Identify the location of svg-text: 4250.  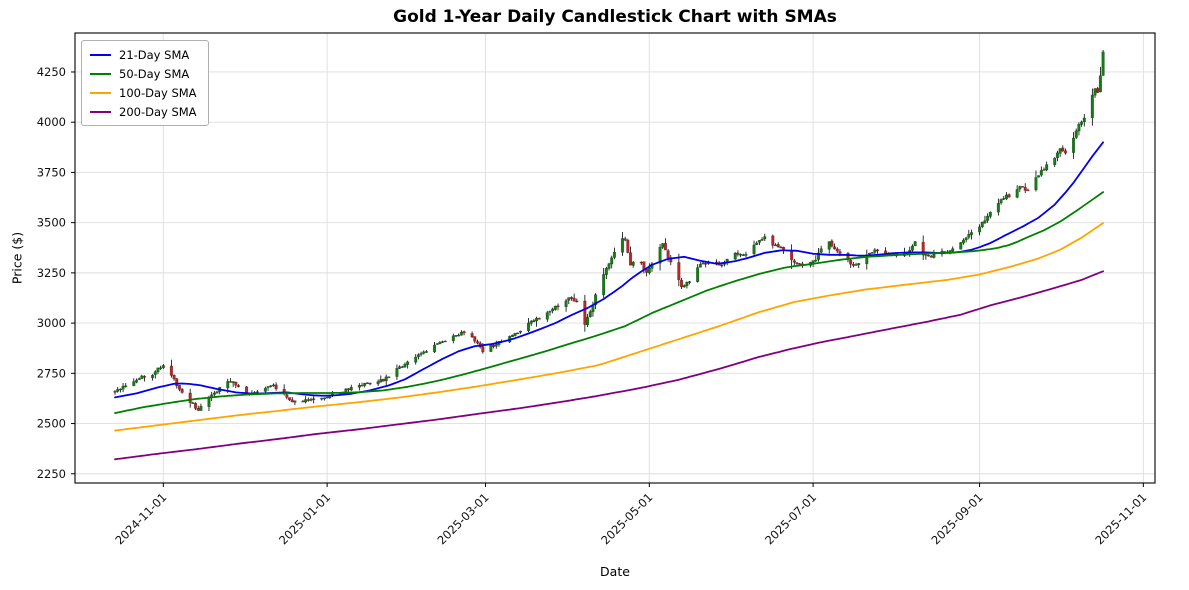
(51, 72).